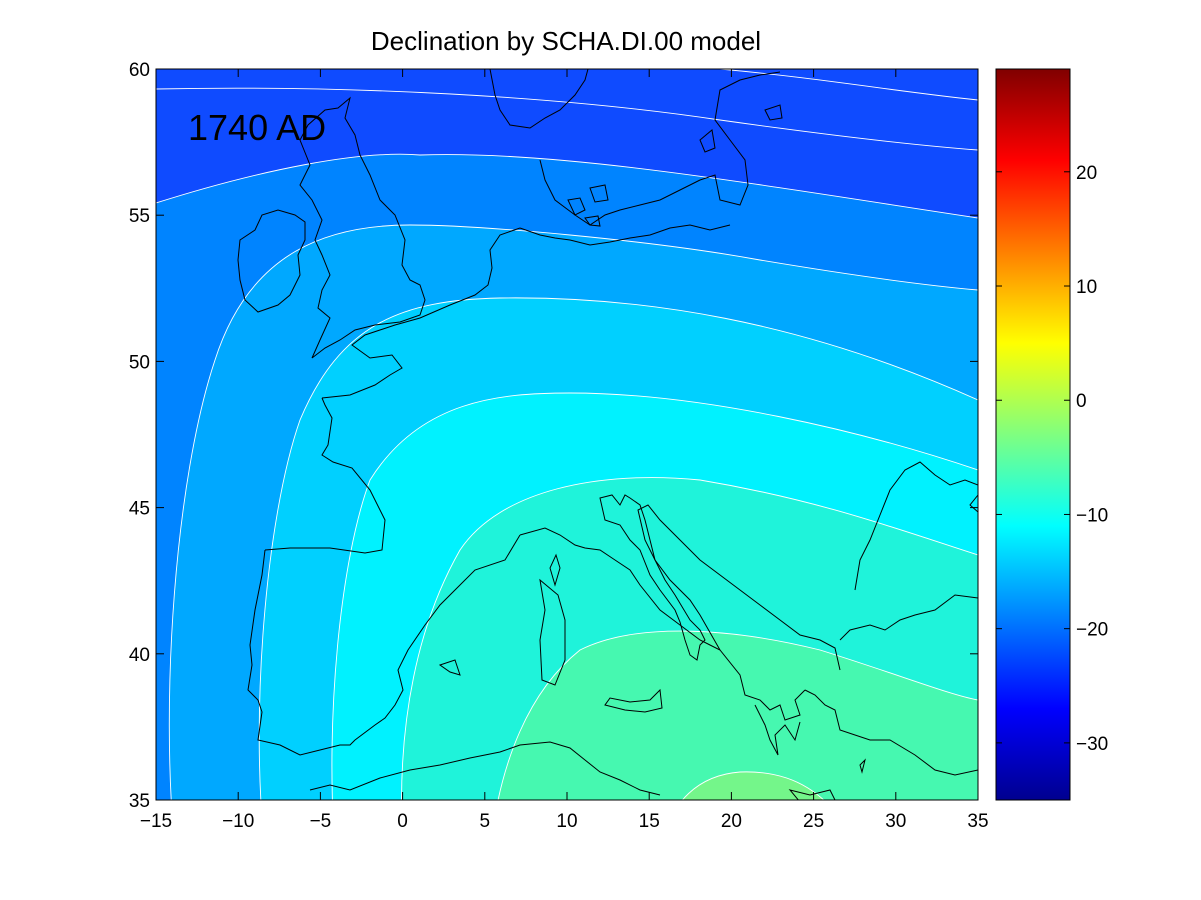  What do you see at coordinates (1081, 401) in the screenshot?
I see `colorbar-tick-label: 0` at bounding box center [1081, 401].